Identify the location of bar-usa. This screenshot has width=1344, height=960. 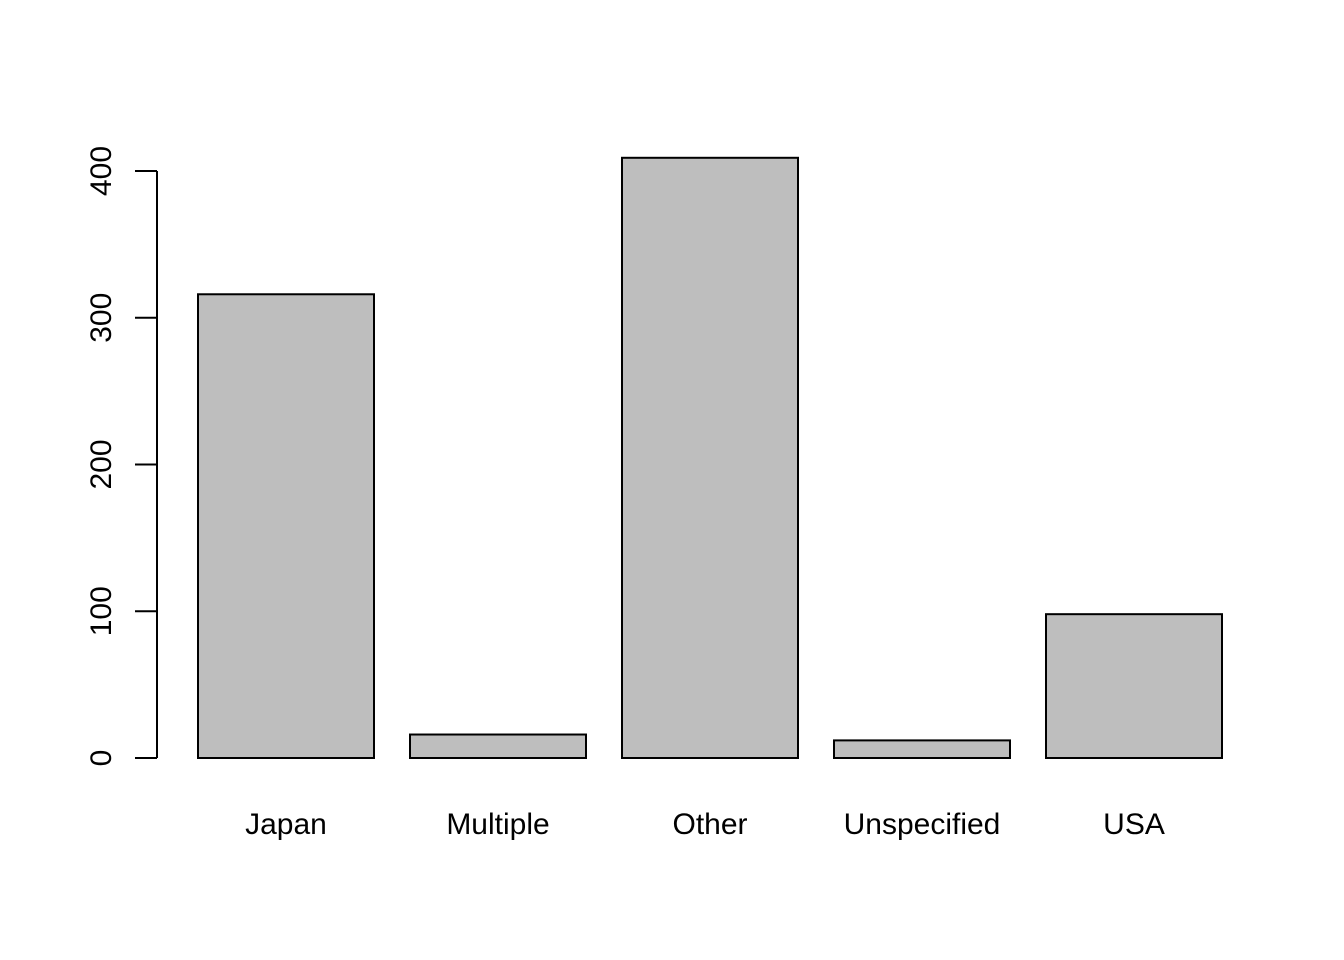
(1134, 686).